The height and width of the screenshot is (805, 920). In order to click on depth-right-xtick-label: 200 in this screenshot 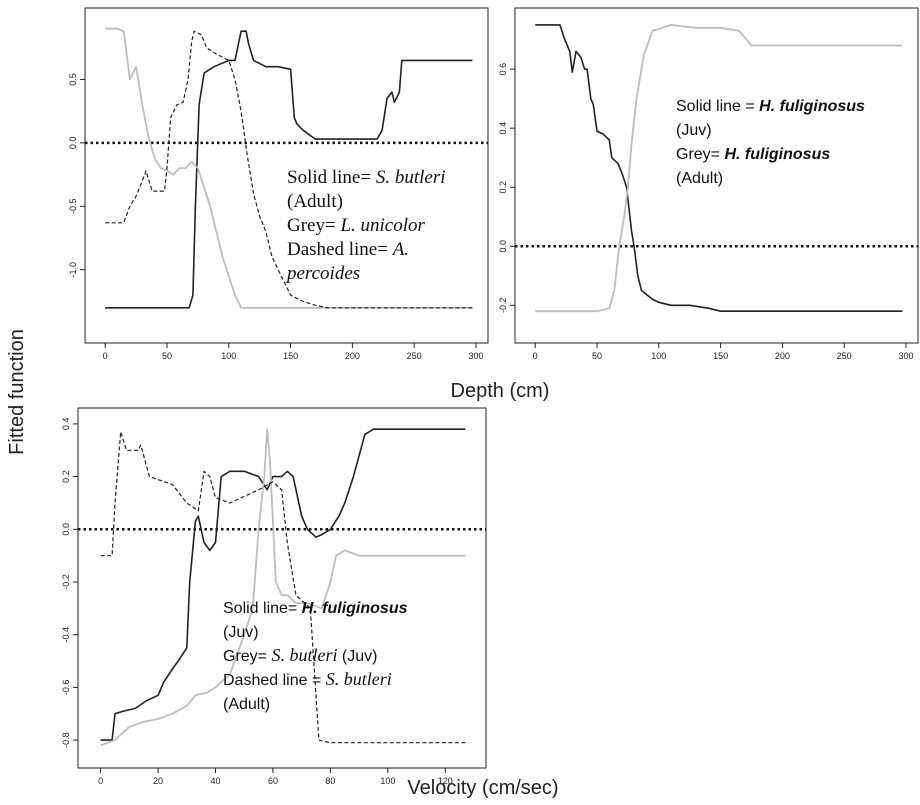, I will do `click(782, 356)`.